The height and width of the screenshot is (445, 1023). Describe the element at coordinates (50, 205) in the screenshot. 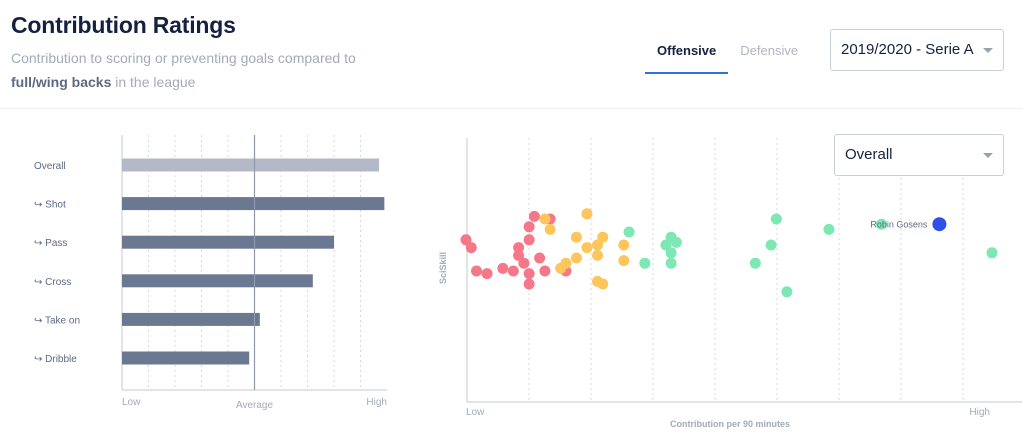

I see `bar-category-label: ↪ Shot` at that location.